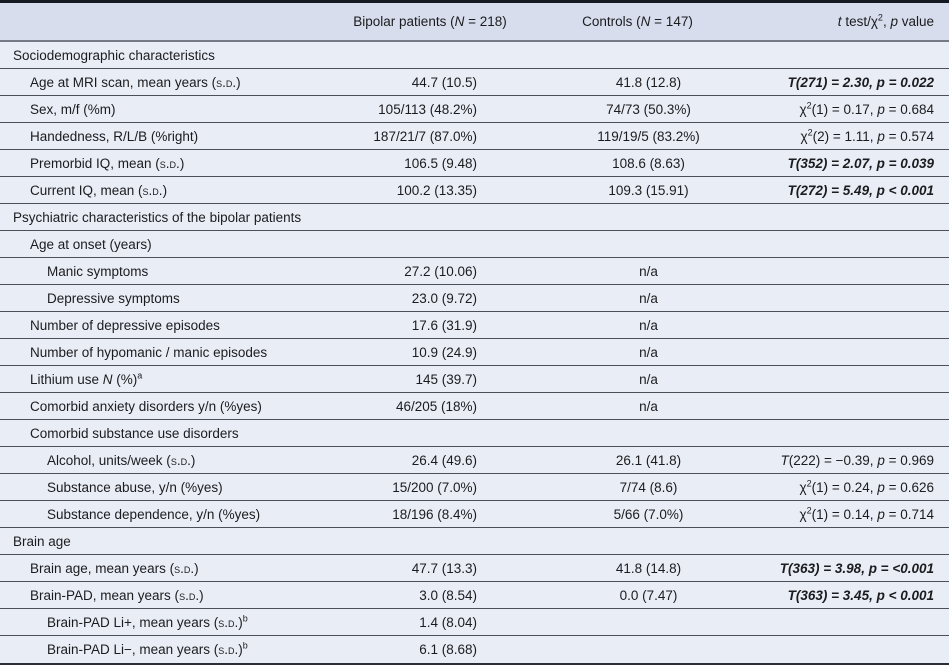  Describe the element at coordinates (140, 375) in the screenshot. I see `text-segment: a` at that location.